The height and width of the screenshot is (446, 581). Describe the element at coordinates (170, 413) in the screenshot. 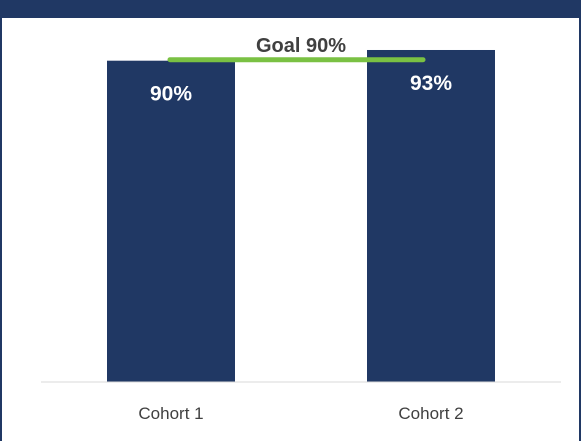

I see `x-tick-label-1: Cohort 1` at that location.